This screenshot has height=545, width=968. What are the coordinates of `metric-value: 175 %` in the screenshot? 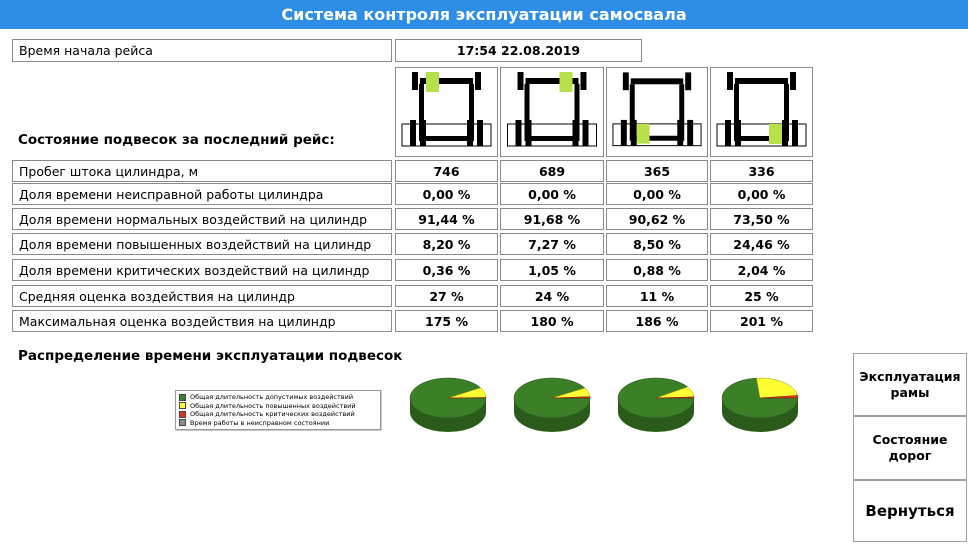 It's located at (446, 321).